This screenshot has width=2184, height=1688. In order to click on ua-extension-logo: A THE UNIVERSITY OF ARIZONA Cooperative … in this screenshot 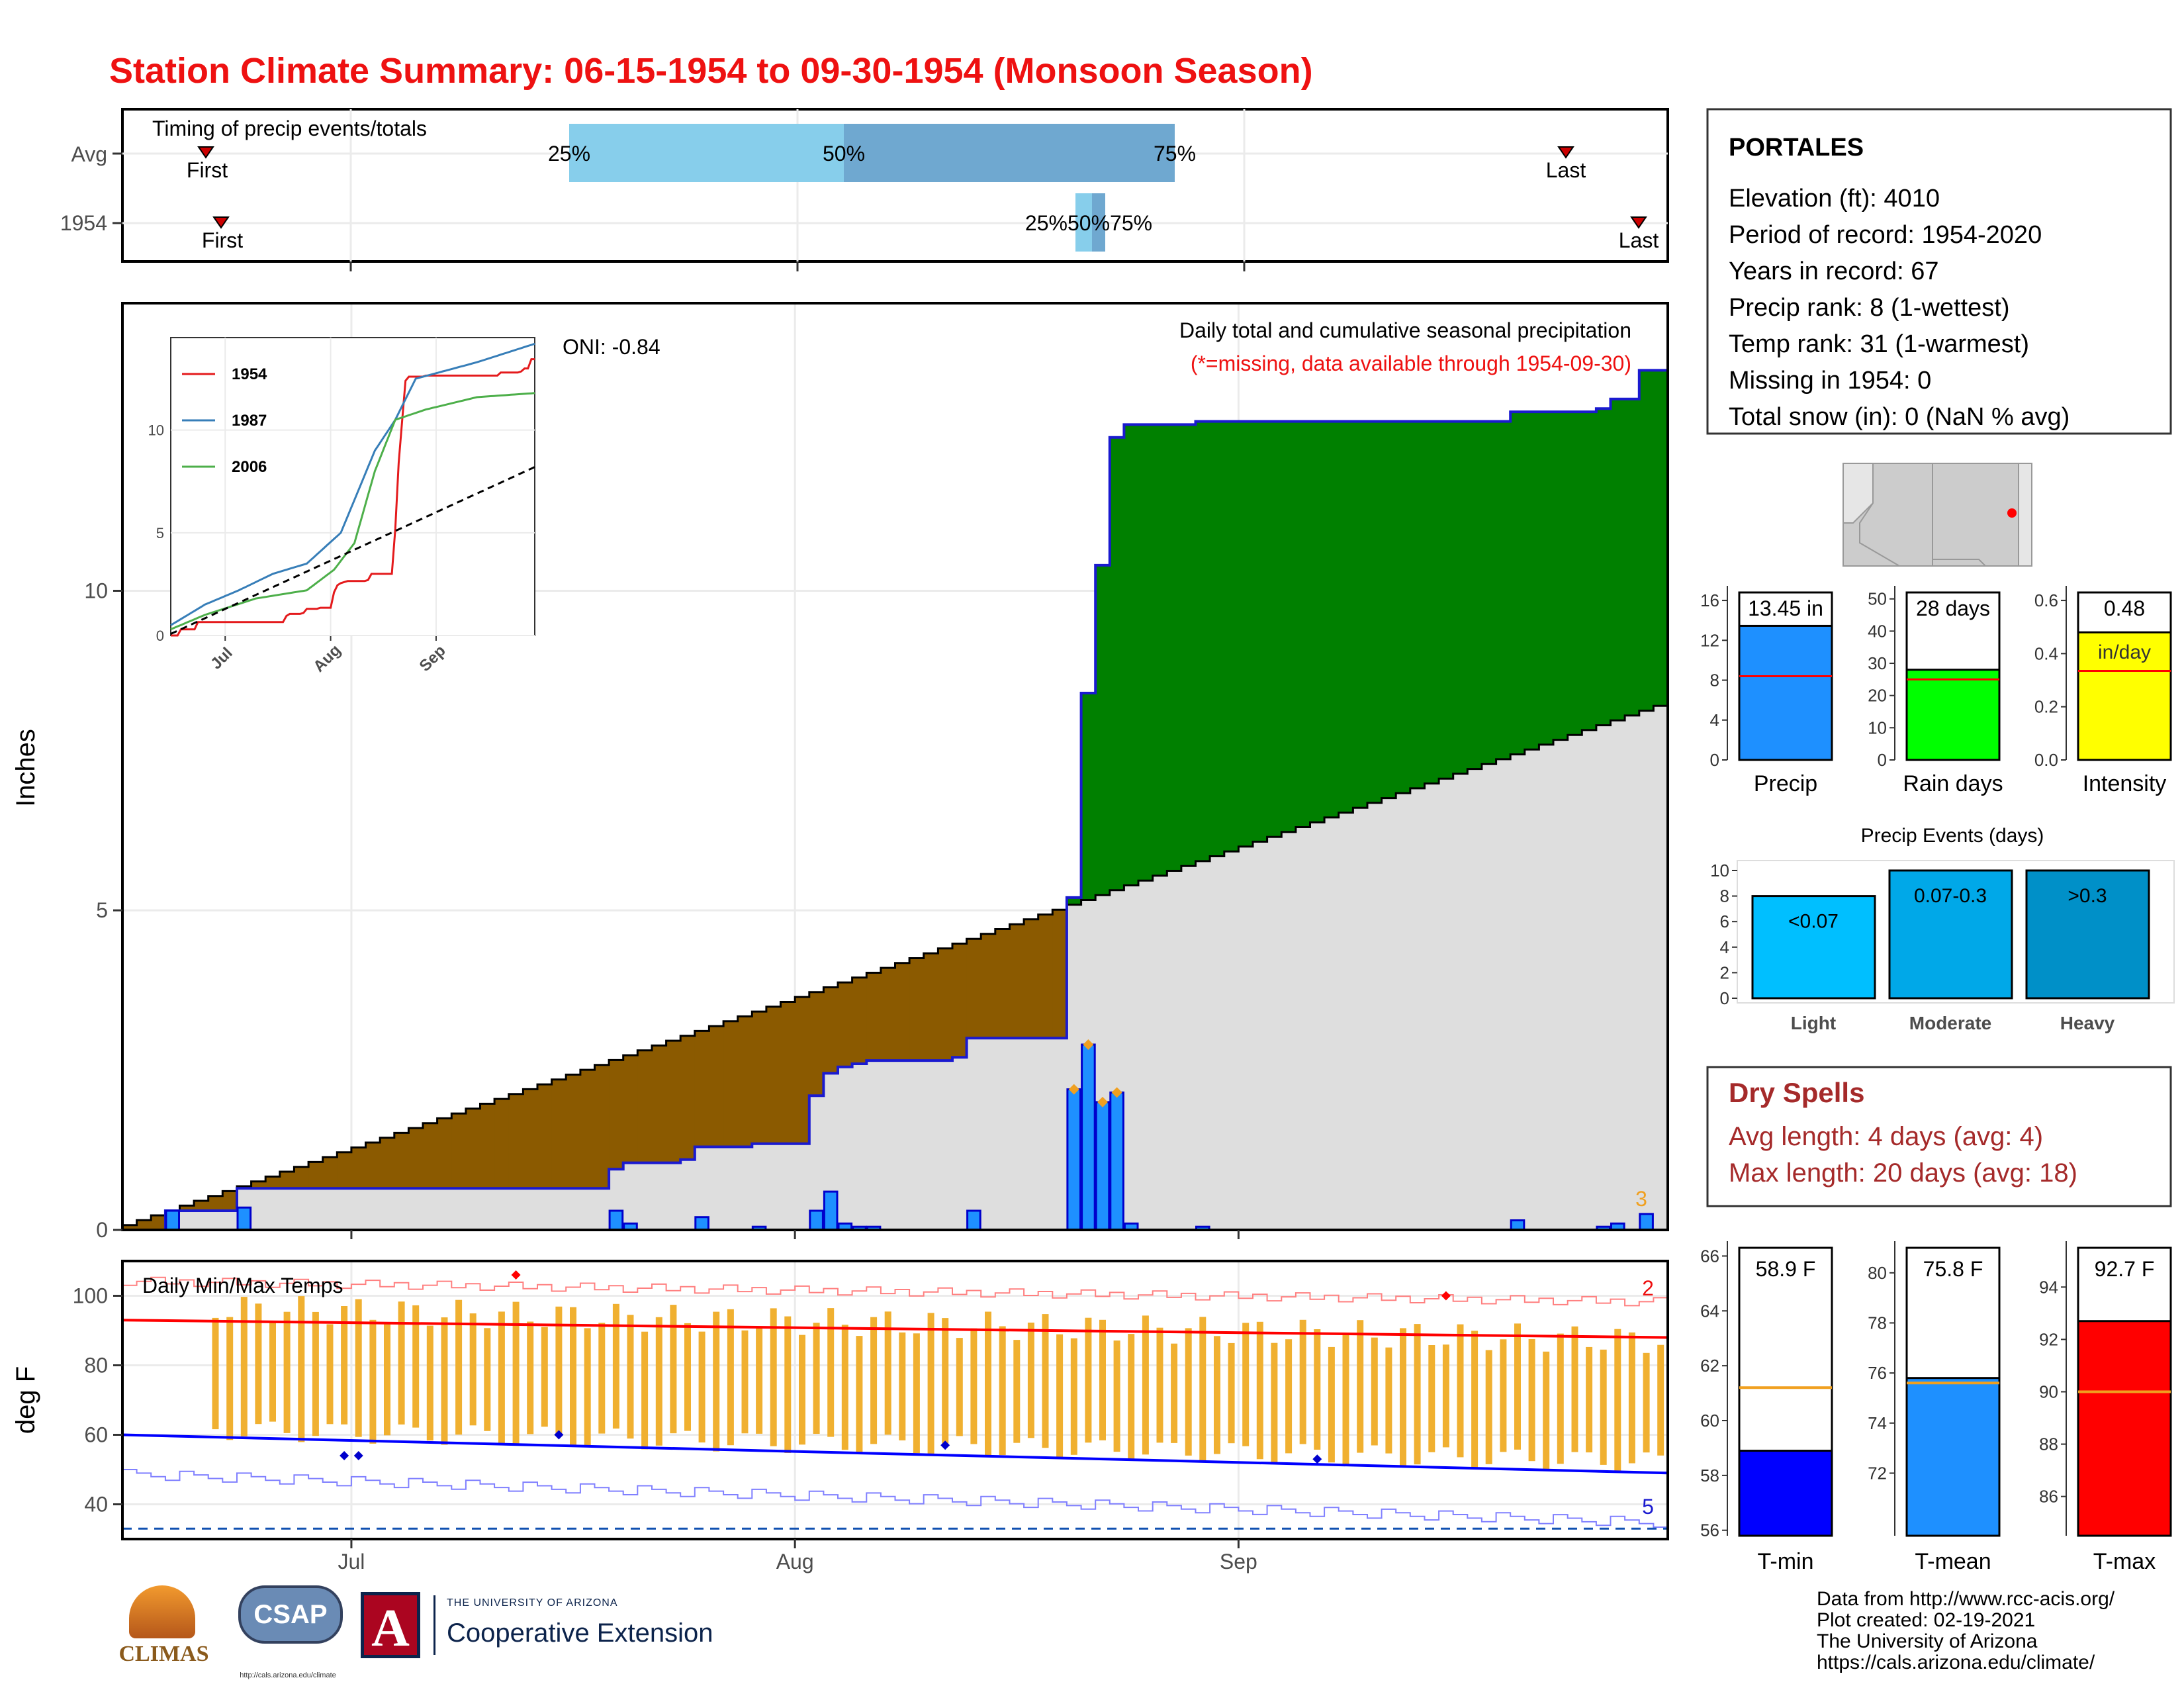, I will do `click(546, 1628)`.